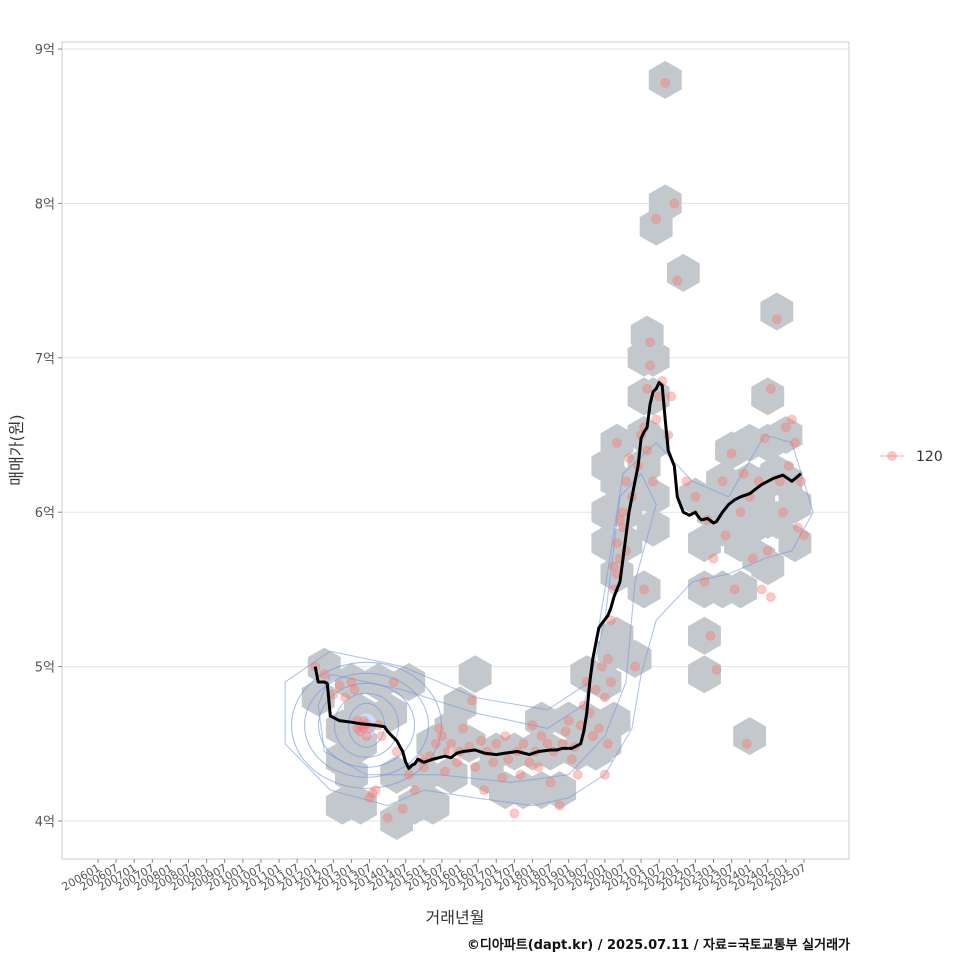  What do you see at coordinates (929, 457) in the screenshot?
I see `legend-label: 120` at bounding box center [929, 457].